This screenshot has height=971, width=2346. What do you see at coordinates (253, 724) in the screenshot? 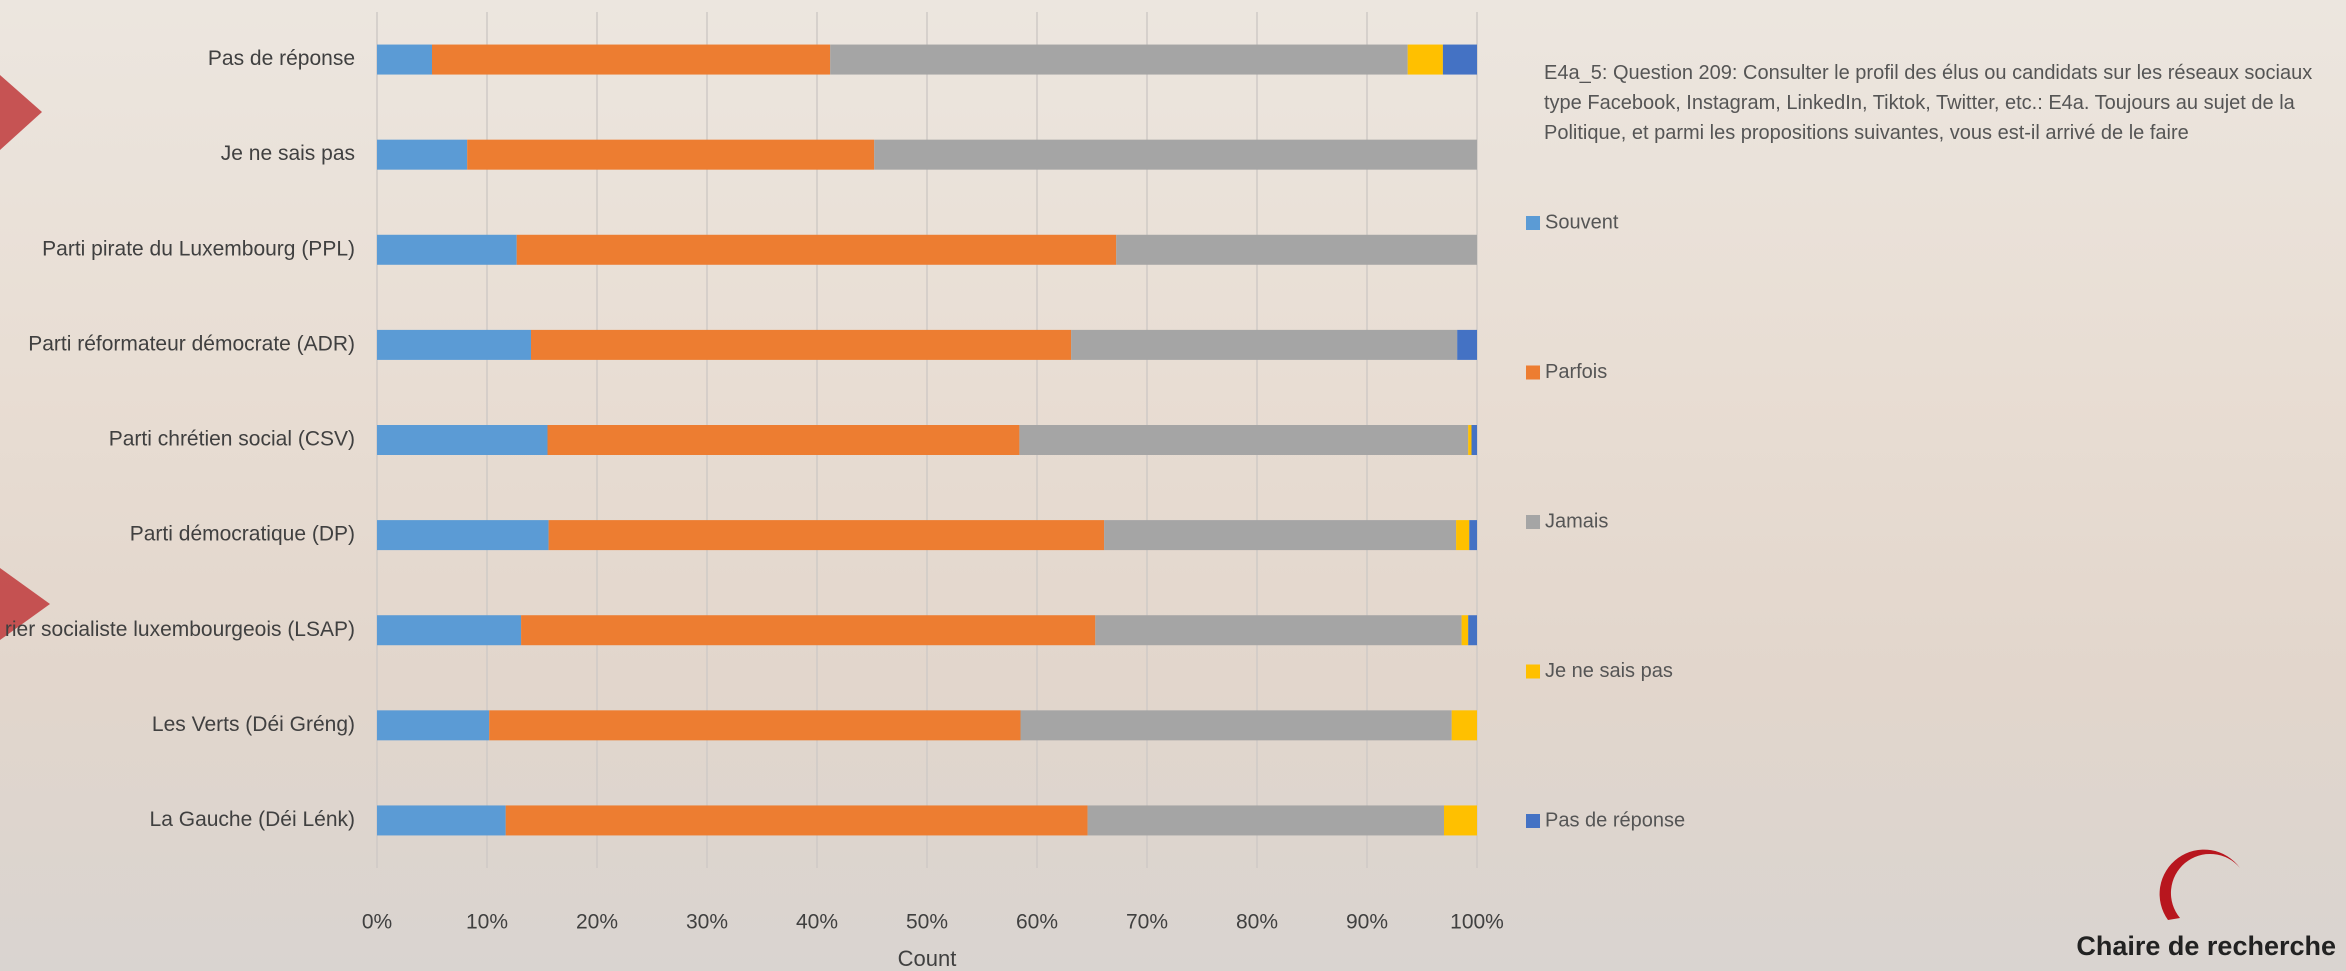
I see `y-tick-label: Les Verts (Déi Gréng)` at bounding box center [253, 724].